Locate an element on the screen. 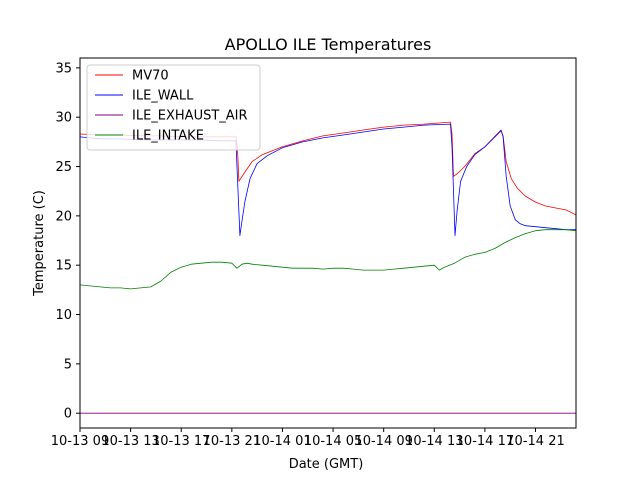 This screenshot has width=640, height=480. legend-label-mv70: MV70 is located at coordinates (150, 76).